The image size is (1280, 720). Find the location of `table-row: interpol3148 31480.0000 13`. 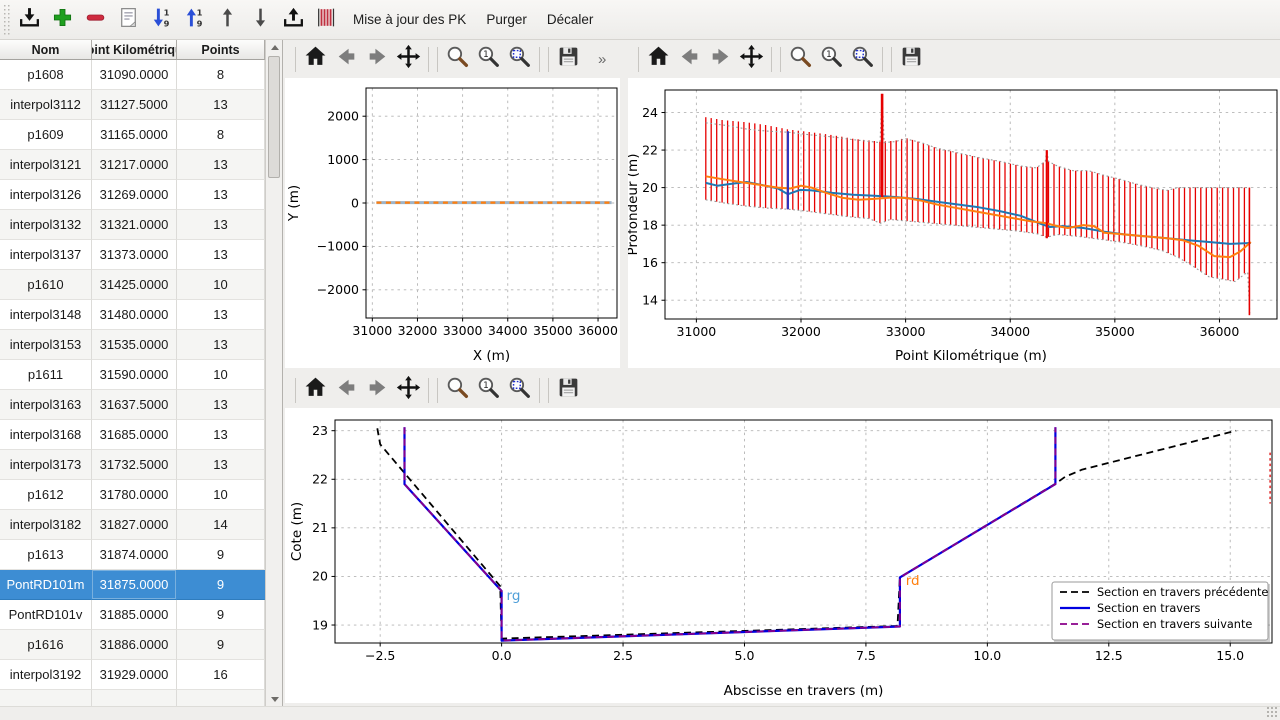

table-row: interpol3148 31480.0000 13 is located at coordinates (141, 315).